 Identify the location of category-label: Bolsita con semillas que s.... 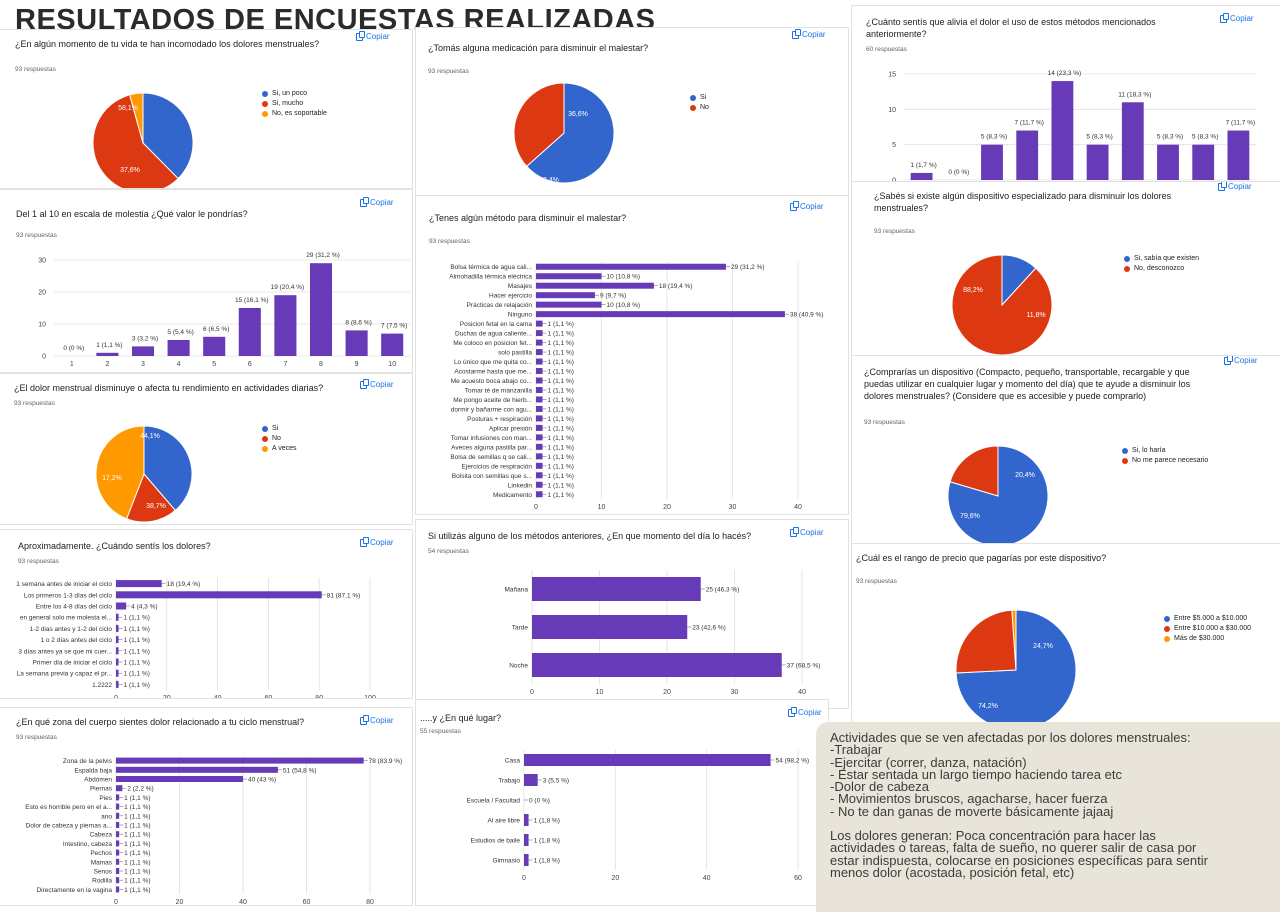
(492, 476).